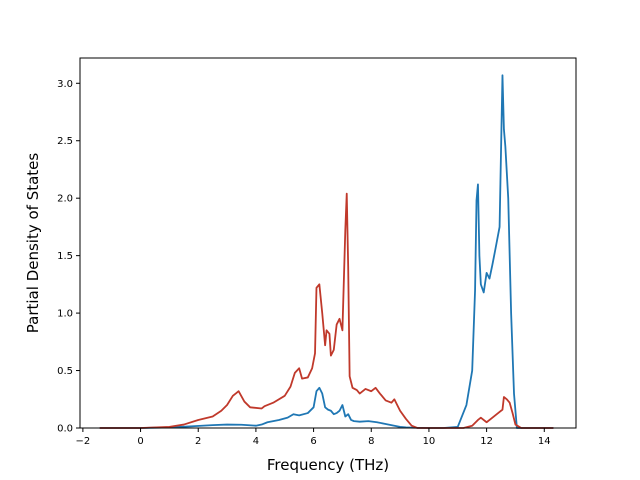 This screenshot has width=640, height=480. What do you see at coordinates (544, 441) in the screenshot?
I see `x-tick-label: 14` at bounding box center [544, 441].